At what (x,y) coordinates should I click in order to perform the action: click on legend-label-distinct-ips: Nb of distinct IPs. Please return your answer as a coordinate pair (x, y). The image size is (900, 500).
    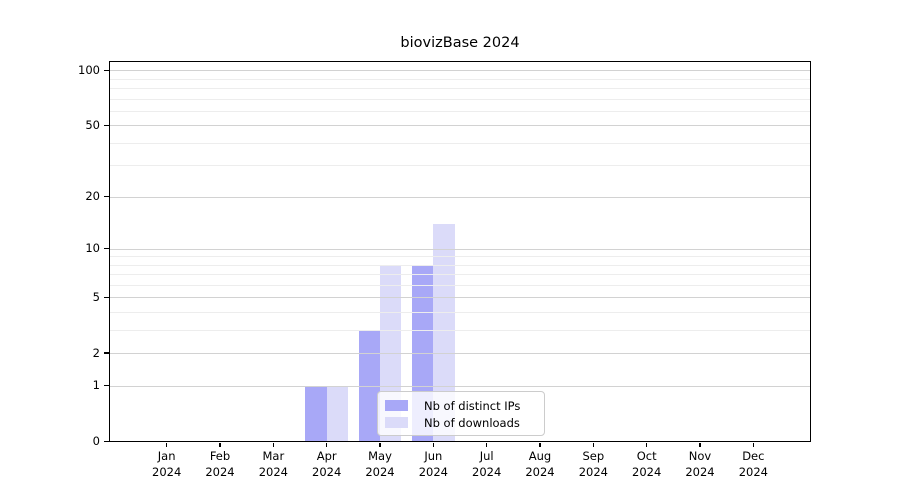
    Looking at the image, I should click on (472, 405).